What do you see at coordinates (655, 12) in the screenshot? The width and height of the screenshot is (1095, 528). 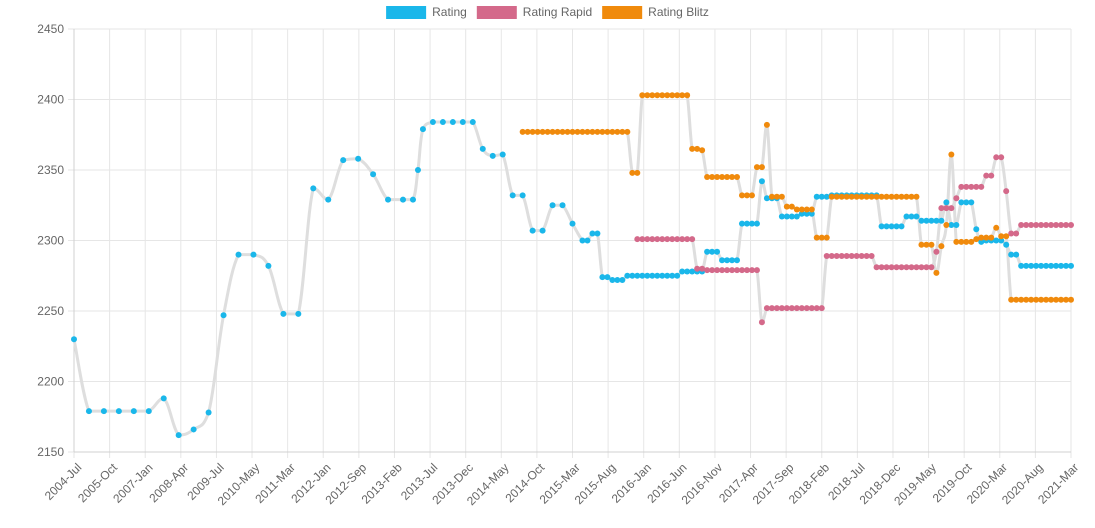 I see `legend-item-rating-blitz: Rating Blitz` at bounding box center [655, 12].